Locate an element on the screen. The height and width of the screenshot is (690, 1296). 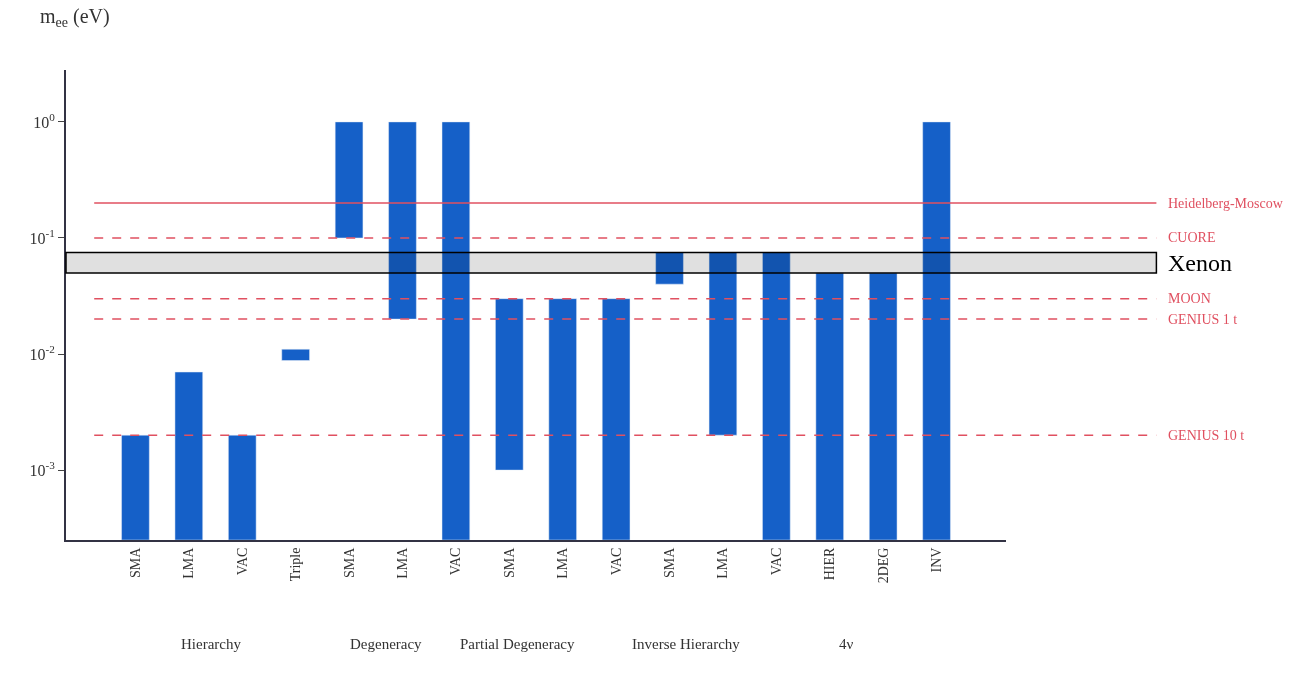
ref-line-label: Heidelberg-Moscow is located at coordinates (1226, 203).